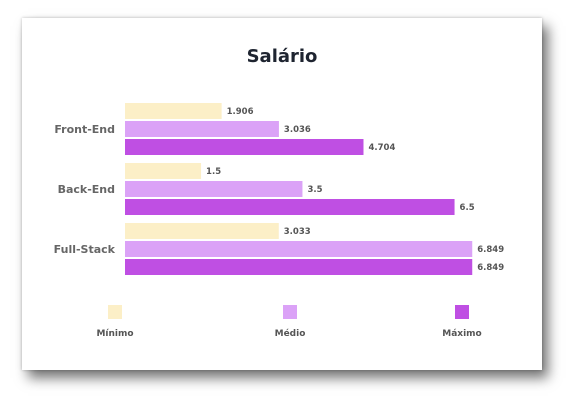 This screenshot has width=583, height=412. What do you see at coordinates (114, 334) in the screenshot?
I see `legend-label: Mínimo` at bounding box center [114, 334].